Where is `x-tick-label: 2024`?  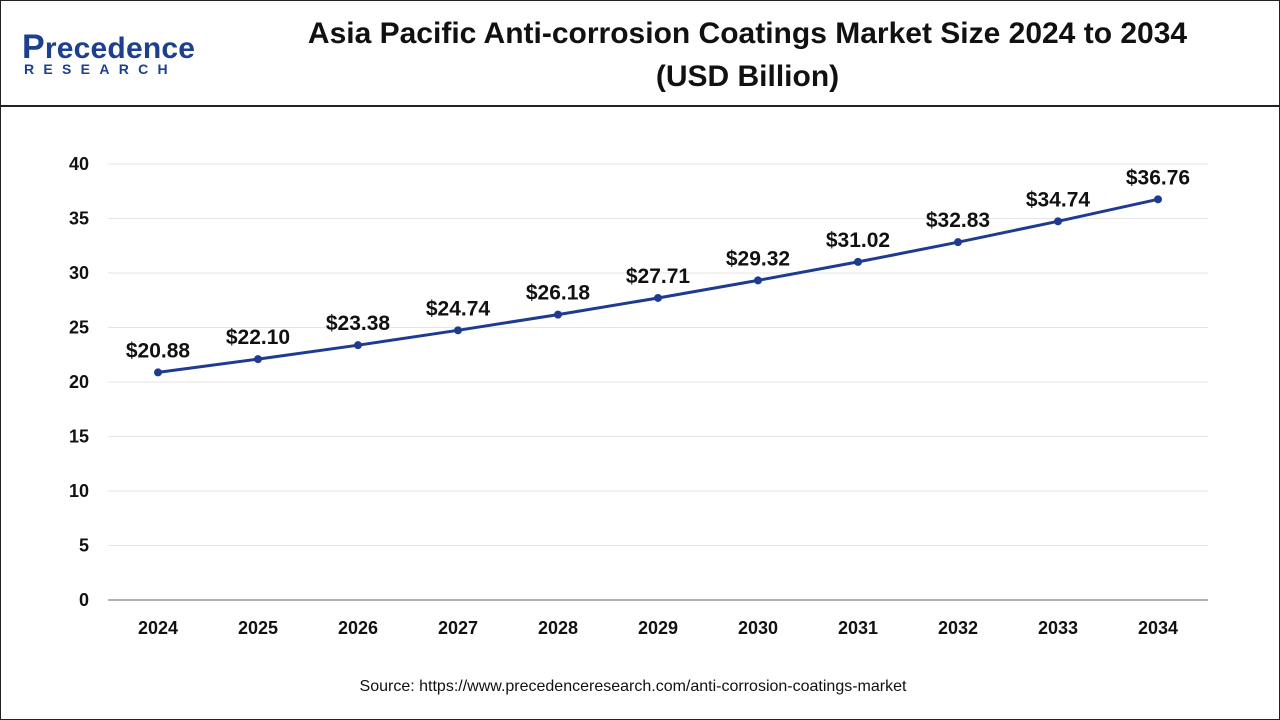 x-tick-label: 2024 is located at coordinates (158, 628).